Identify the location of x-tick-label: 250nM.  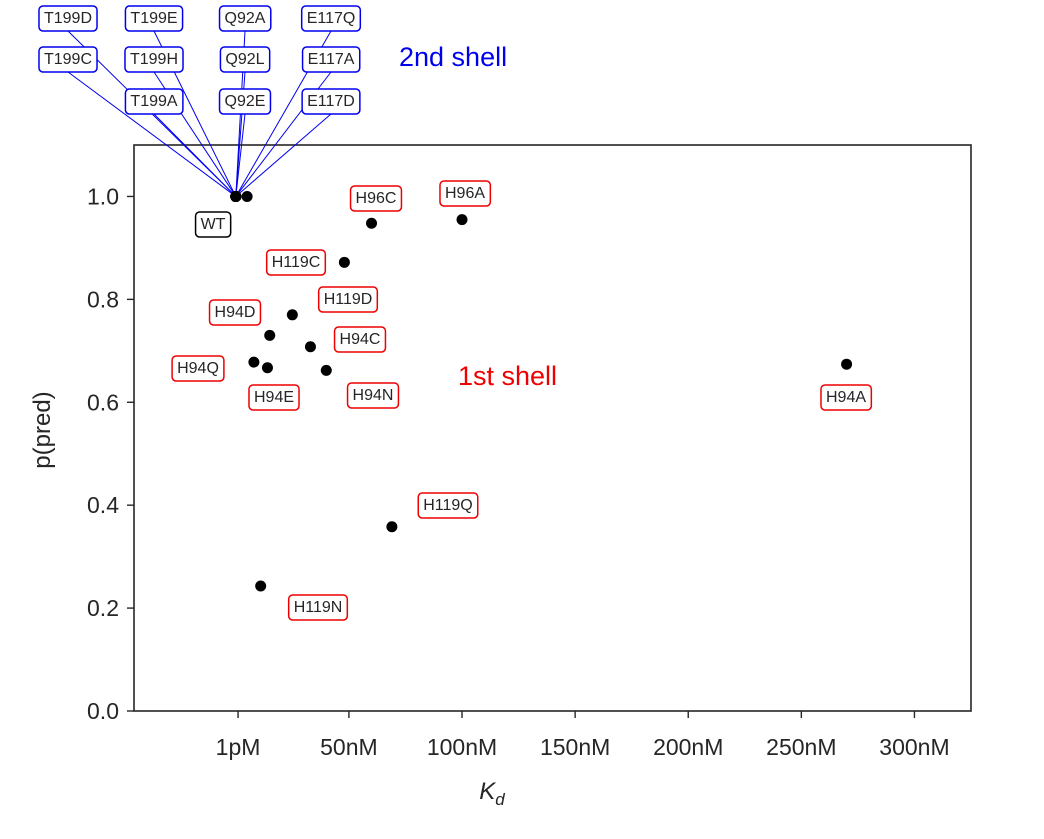
(801, 747).